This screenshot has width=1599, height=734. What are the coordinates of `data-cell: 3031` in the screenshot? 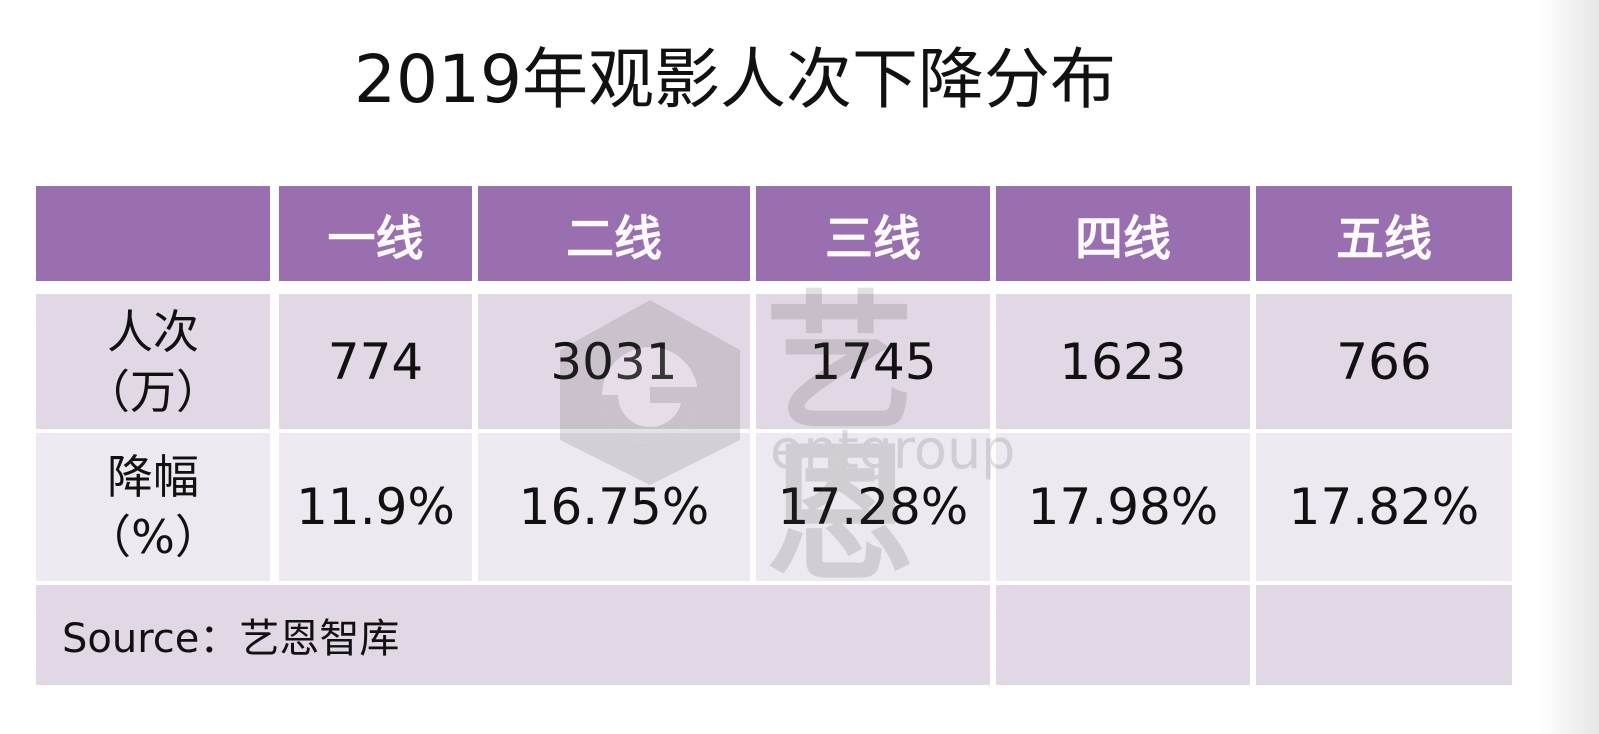 It's located at (614, 361).